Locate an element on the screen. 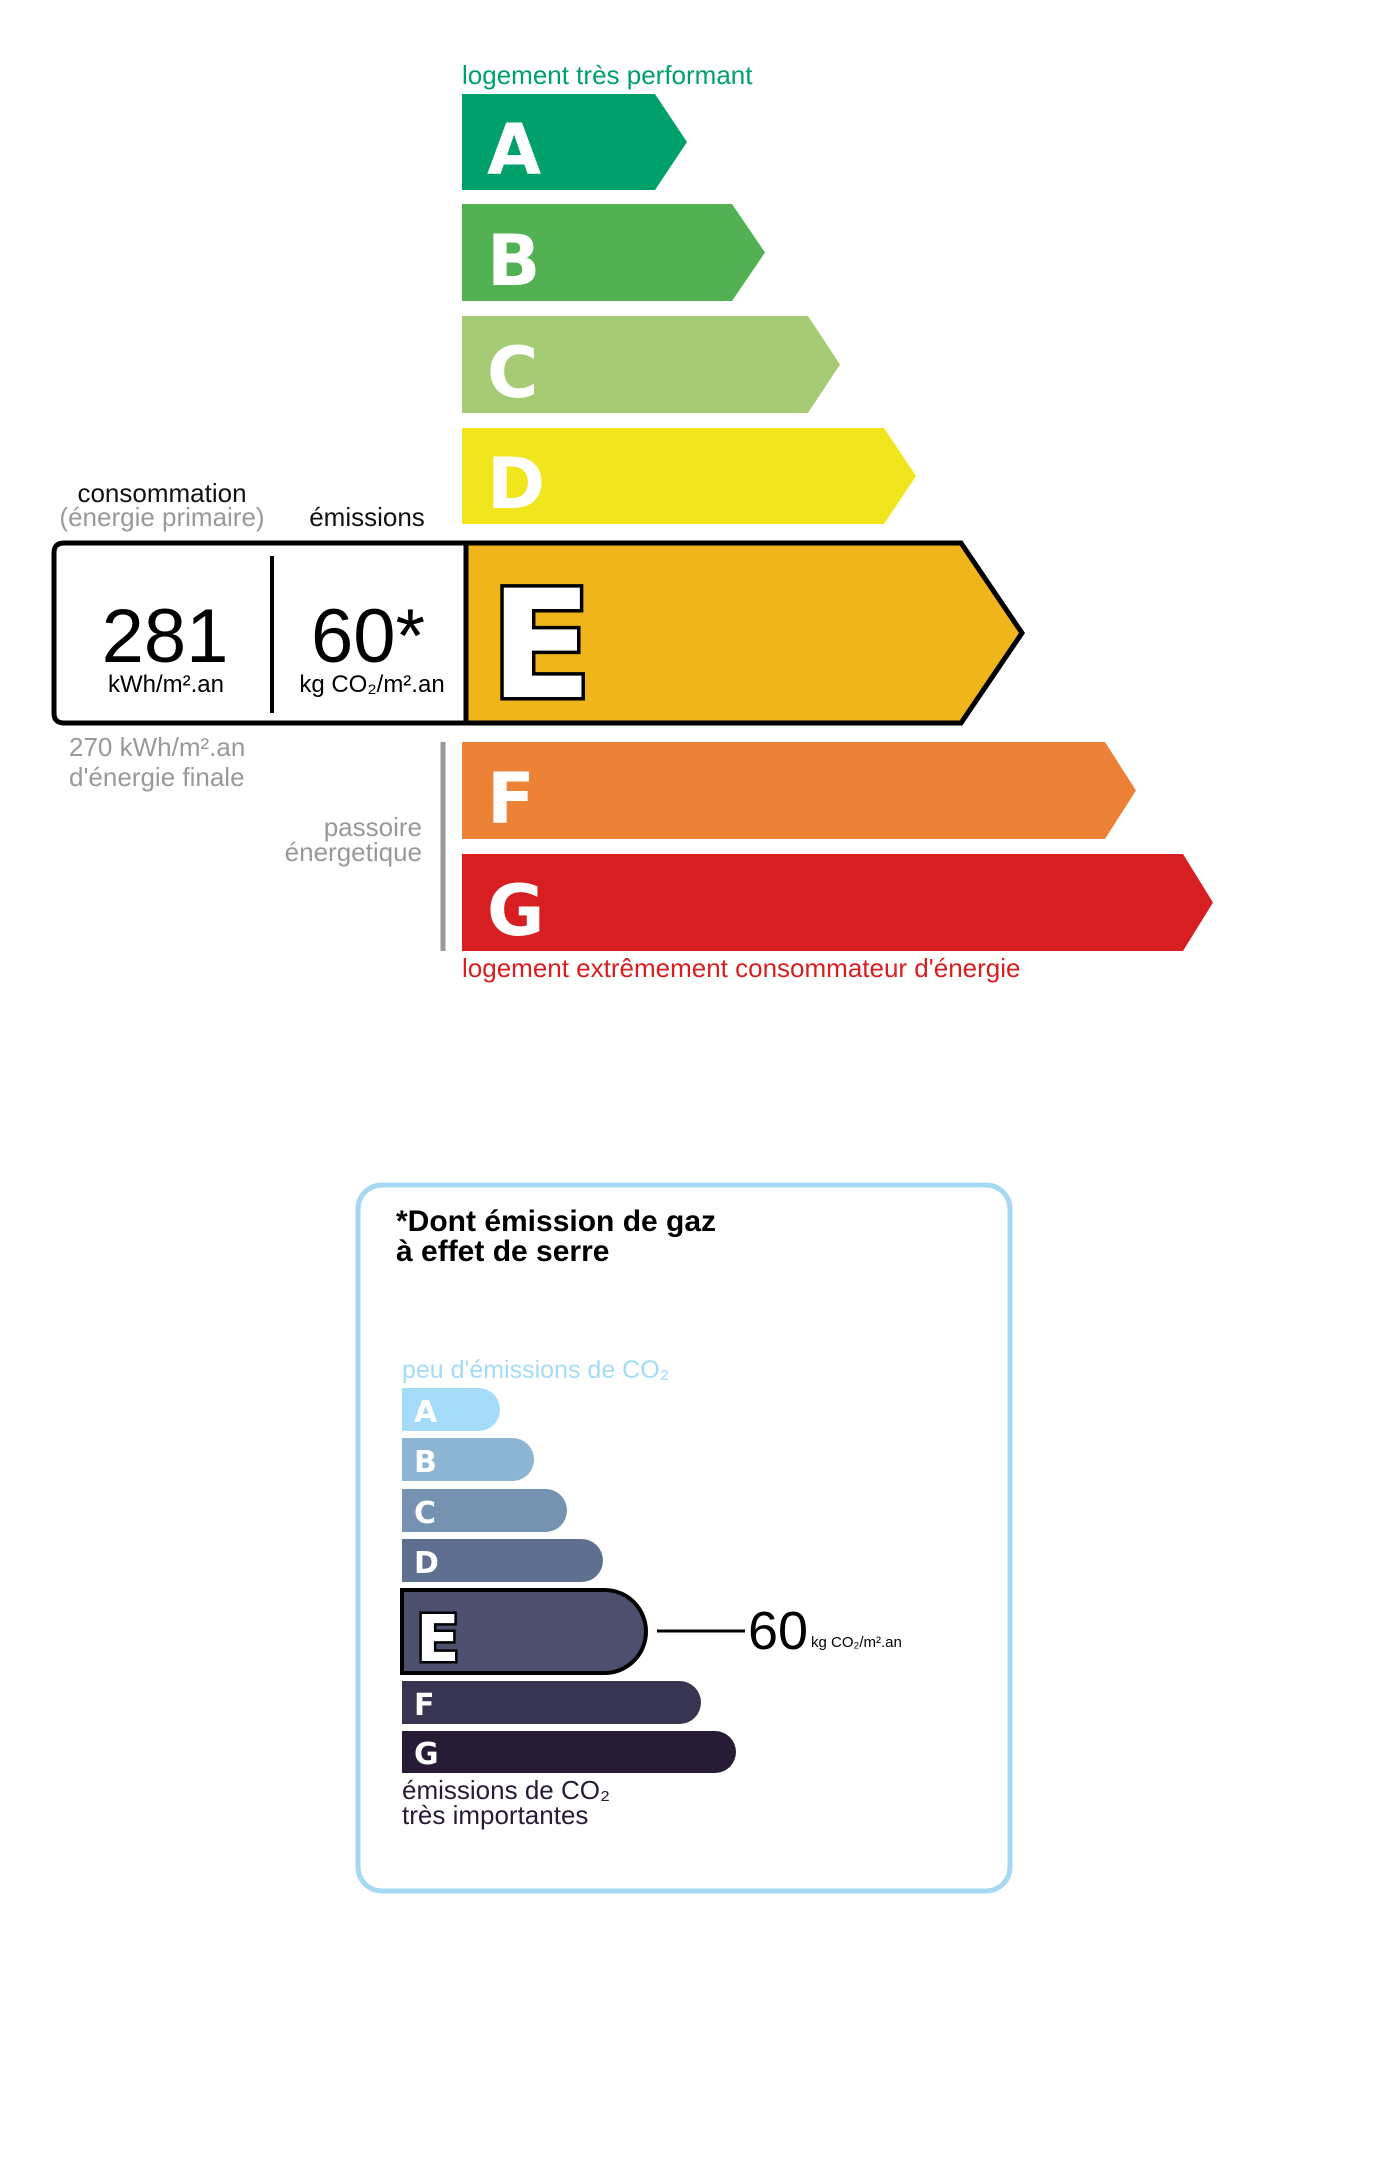 This screenshot has height=2158, width=1380. ges-value: 60 is located at coordinates (778, 1631).